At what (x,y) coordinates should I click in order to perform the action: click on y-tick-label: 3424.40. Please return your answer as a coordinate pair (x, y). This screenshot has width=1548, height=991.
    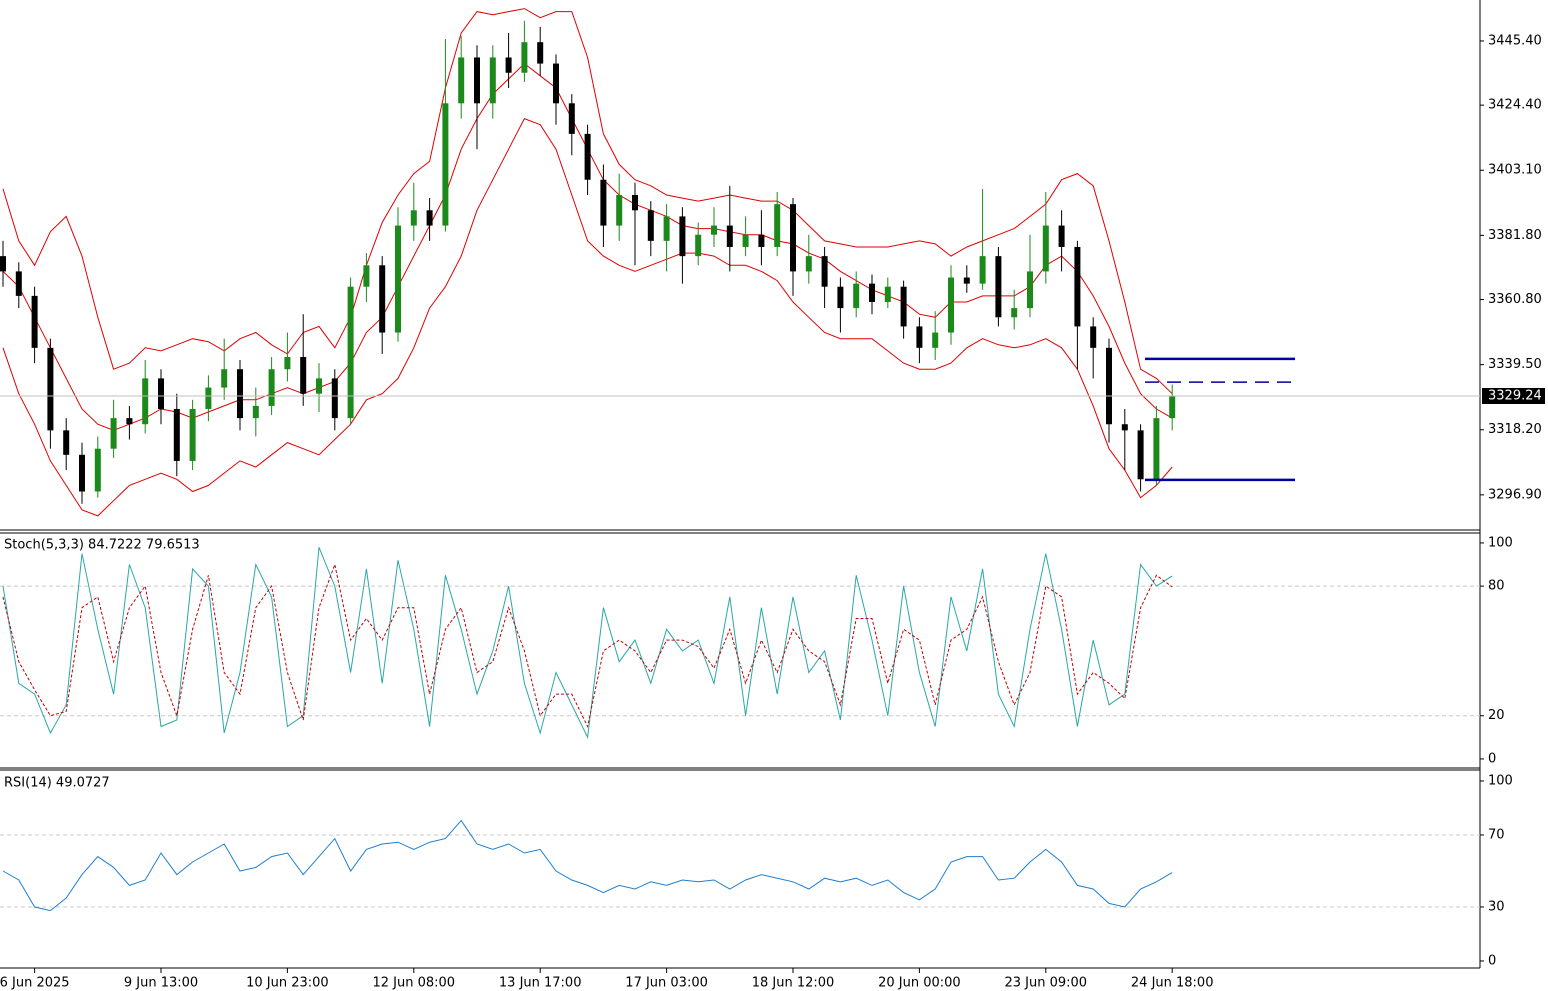
    Looking at the image, I should click on (1515, 105).